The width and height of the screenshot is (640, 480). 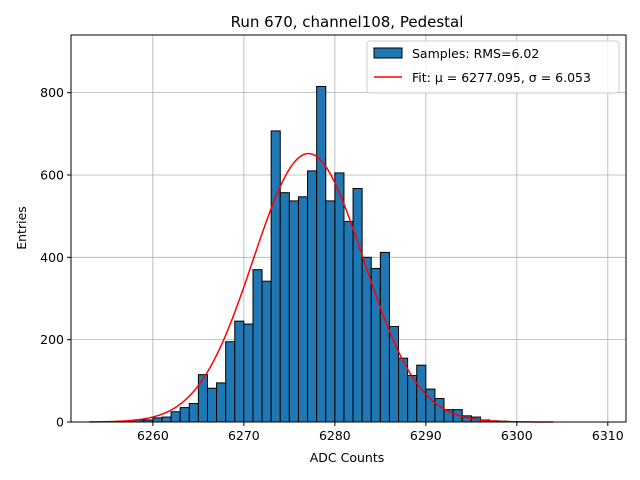 I want to click on legend-box, so click(x=493, y=67).